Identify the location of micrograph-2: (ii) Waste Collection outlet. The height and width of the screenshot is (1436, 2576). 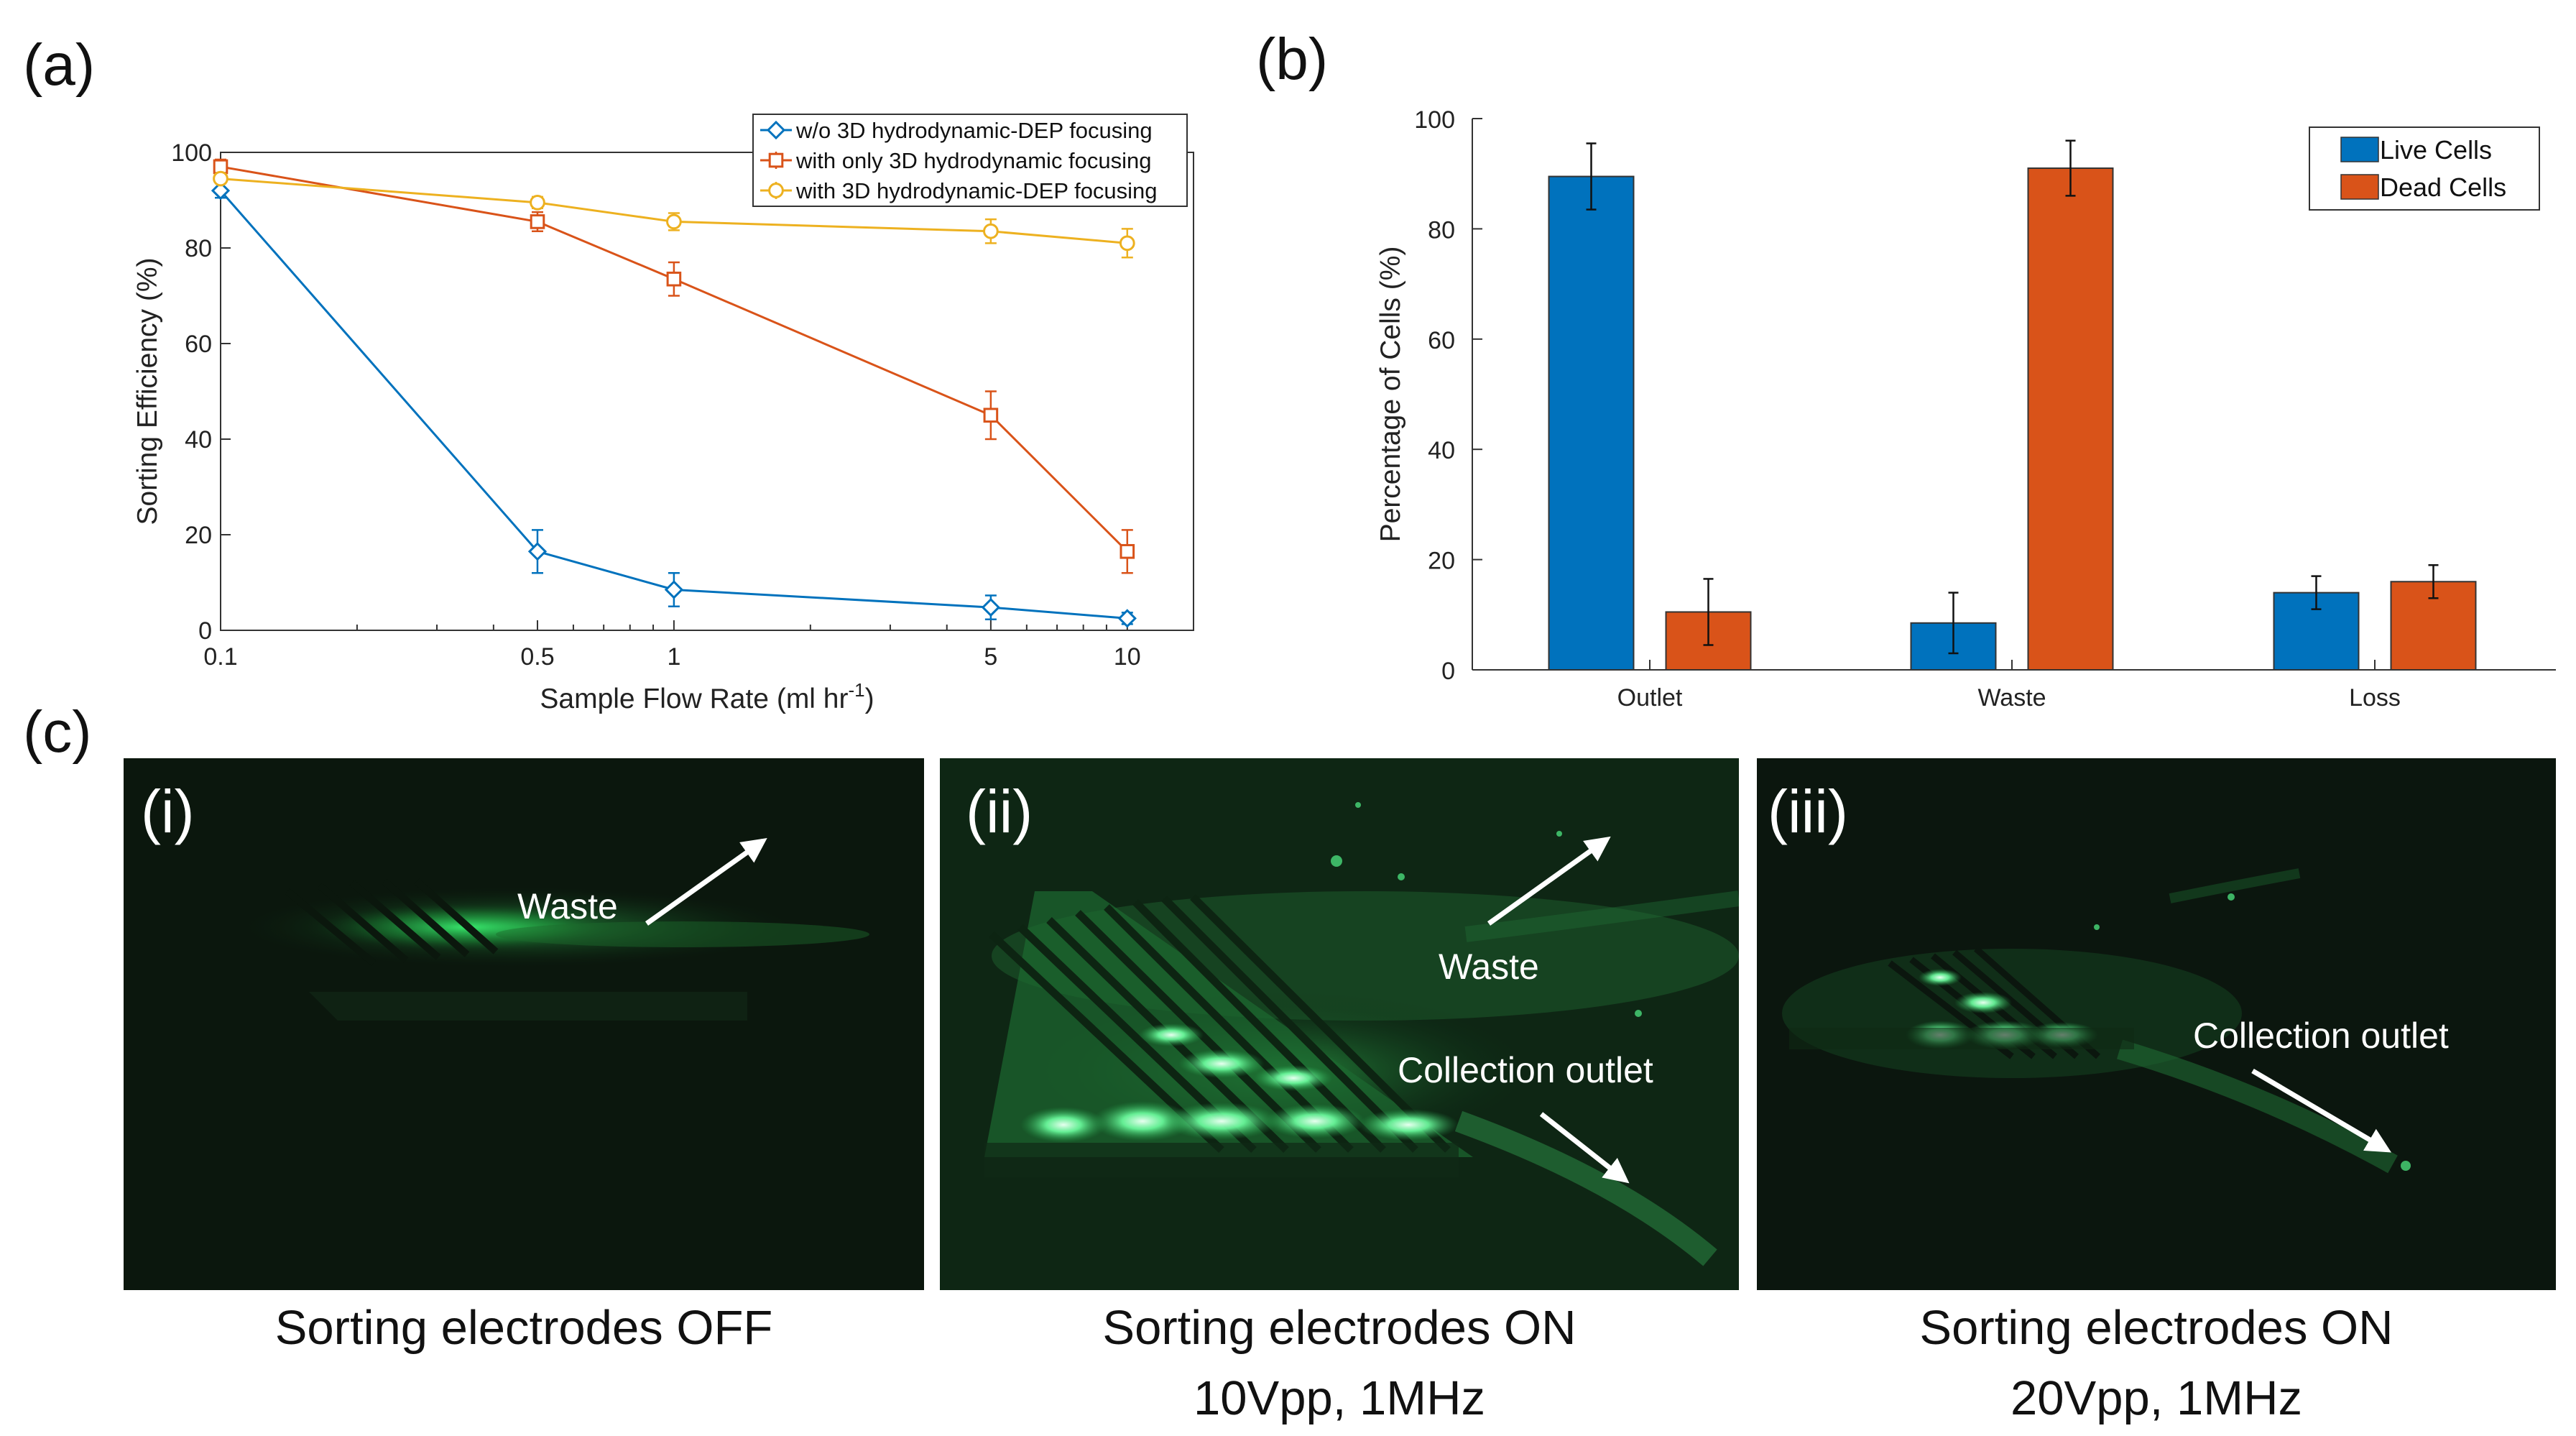
(1340, 1024).